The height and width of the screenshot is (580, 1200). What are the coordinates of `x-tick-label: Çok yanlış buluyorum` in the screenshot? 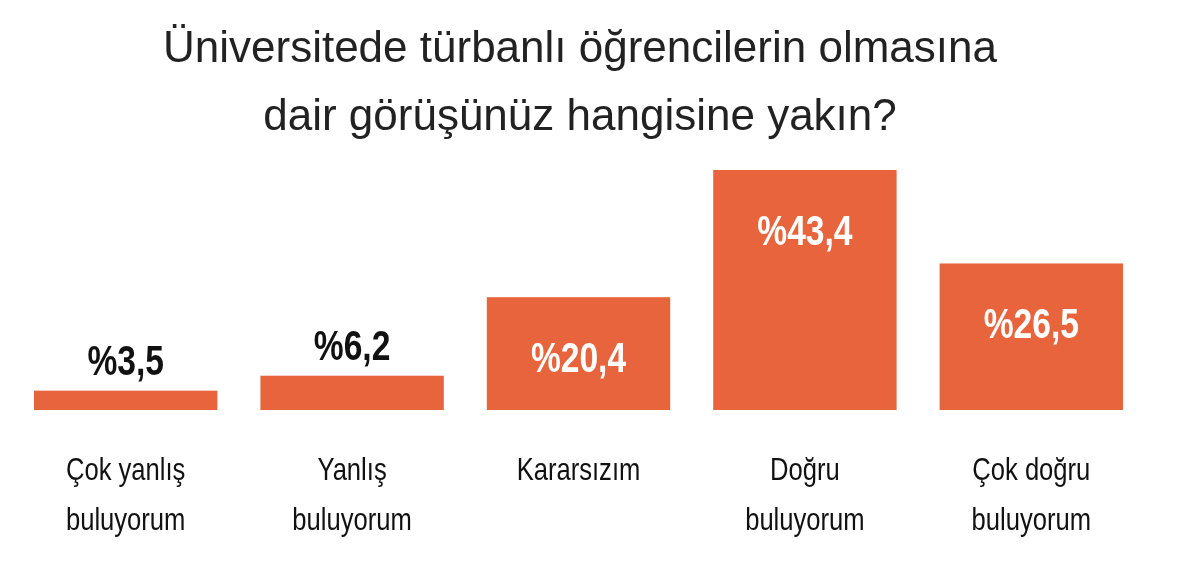 It's located at (125, 494).